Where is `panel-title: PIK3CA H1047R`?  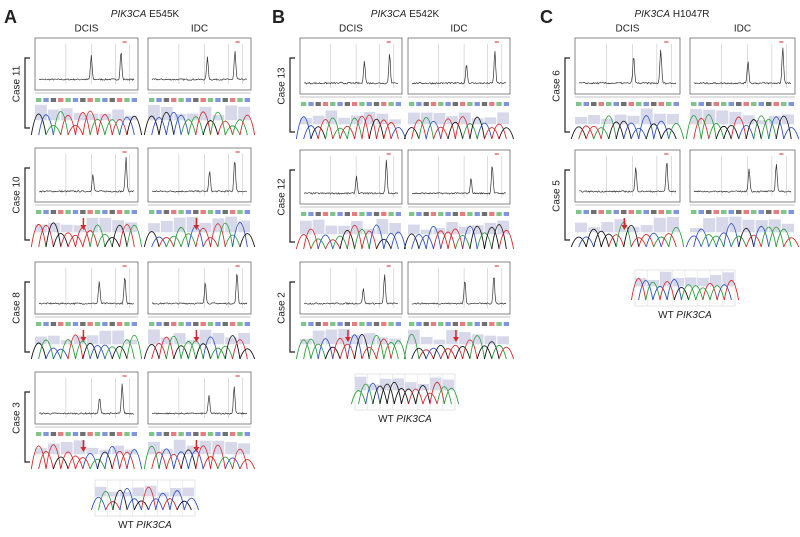
panel-title: PIK3CA H1047R is located at coordinates (671, 14).